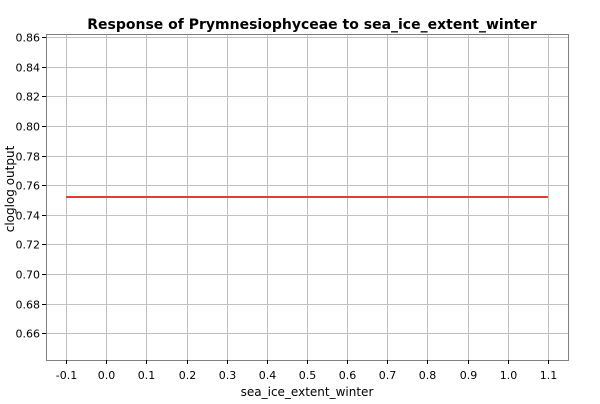  Describe the element at coordinates (28, 305) in the screenshot. I see `y-tick-label: 0.68` at that location.